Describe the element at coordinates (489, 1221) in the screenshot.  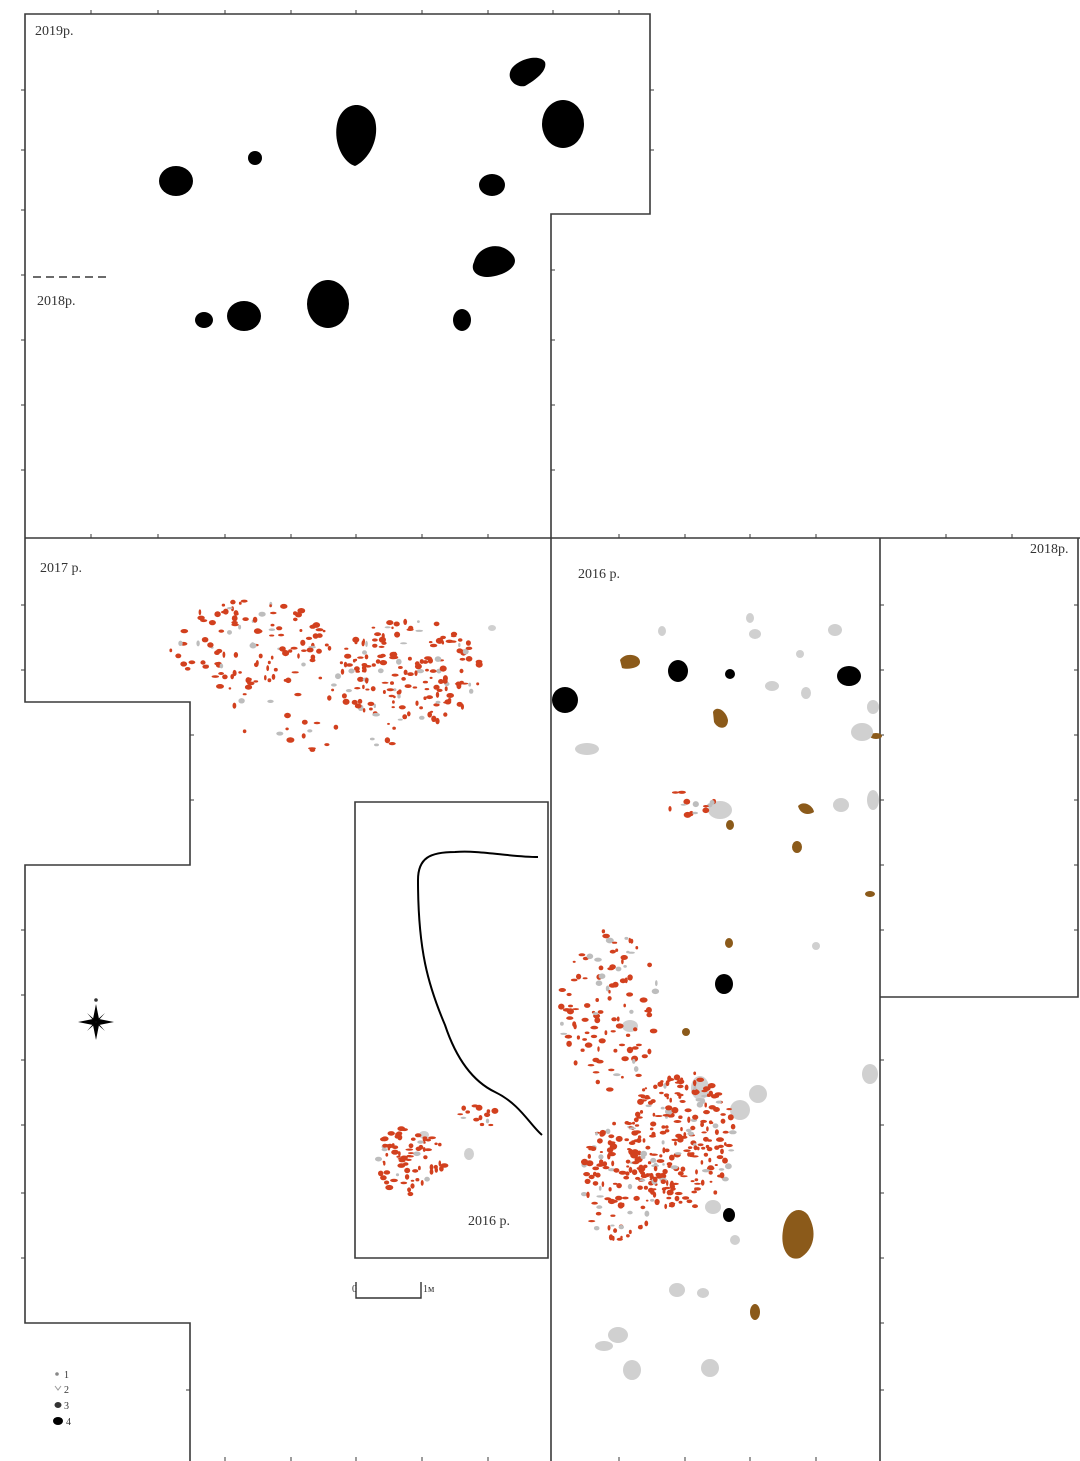
I see `label-2016-inner: 2016 р.` at that location.